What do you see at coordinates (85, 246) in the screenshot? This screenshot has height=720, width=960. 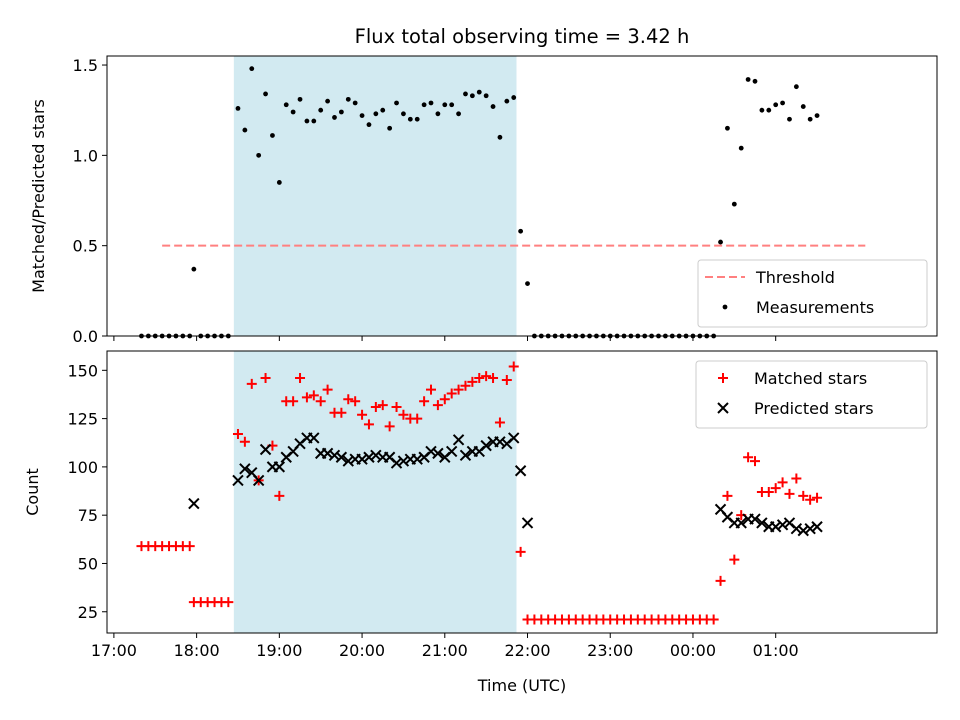 I see `y-tick-label: 0.5` at bounding box center [85, 246].